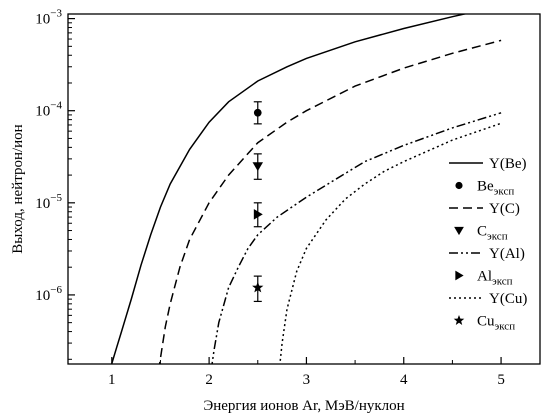  Describe the element at coordinates (495, 188) in the screenshot. I see `legend-label: Beэксп` at that location.